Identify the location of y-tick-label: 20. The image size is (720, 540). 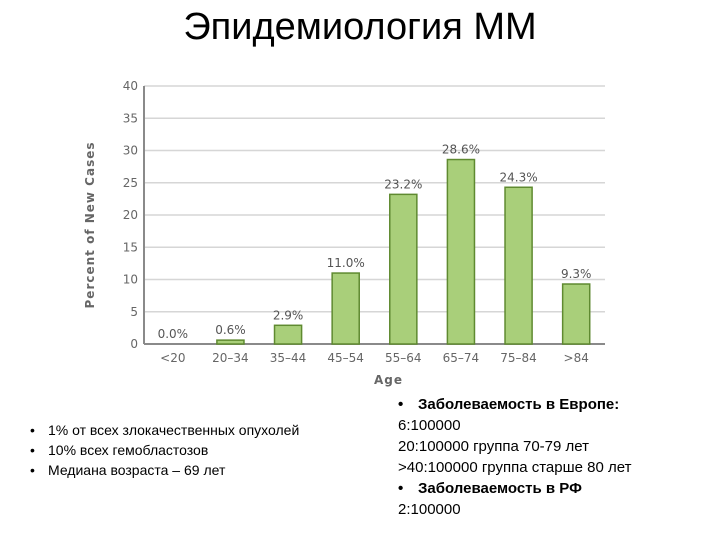
(130, 215).